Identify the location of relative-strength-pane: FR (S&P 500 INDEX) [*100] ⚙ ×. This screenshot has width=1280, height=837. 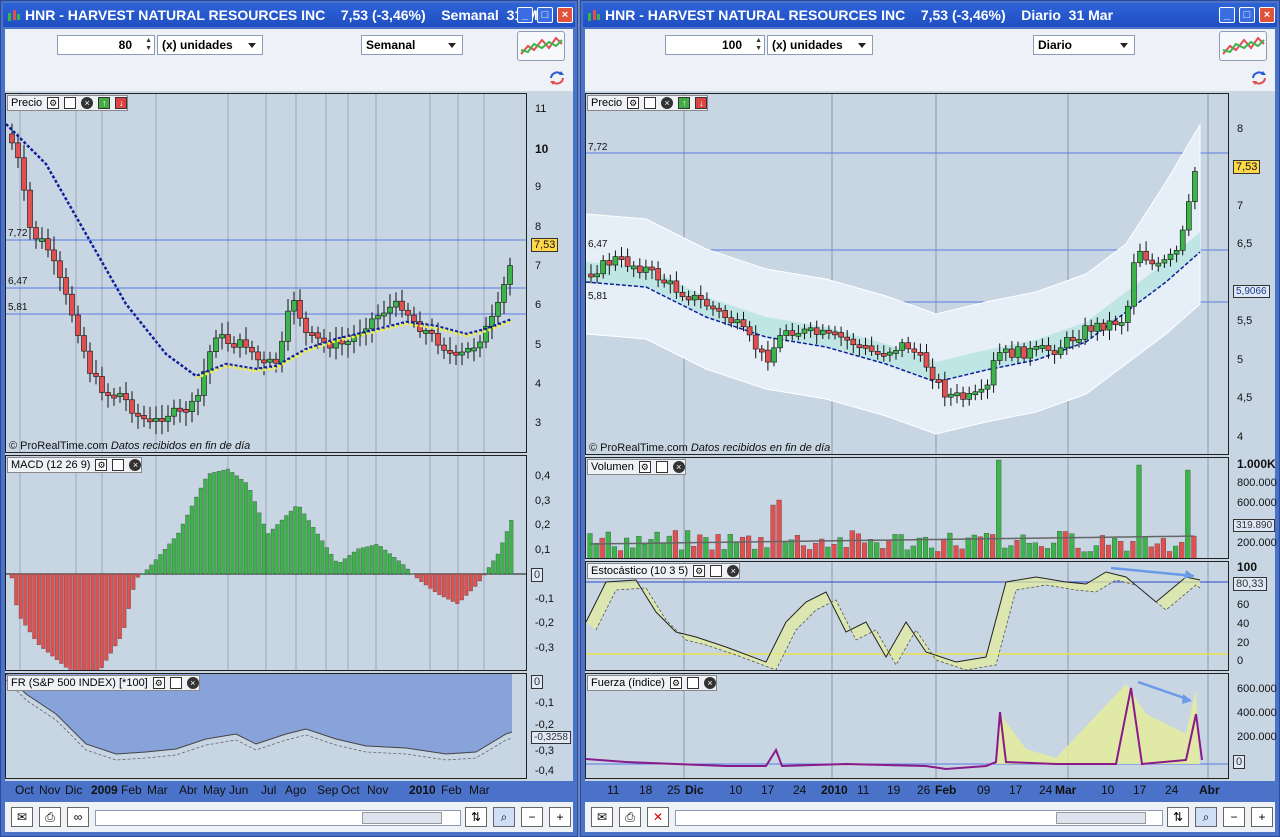
(266, 726).